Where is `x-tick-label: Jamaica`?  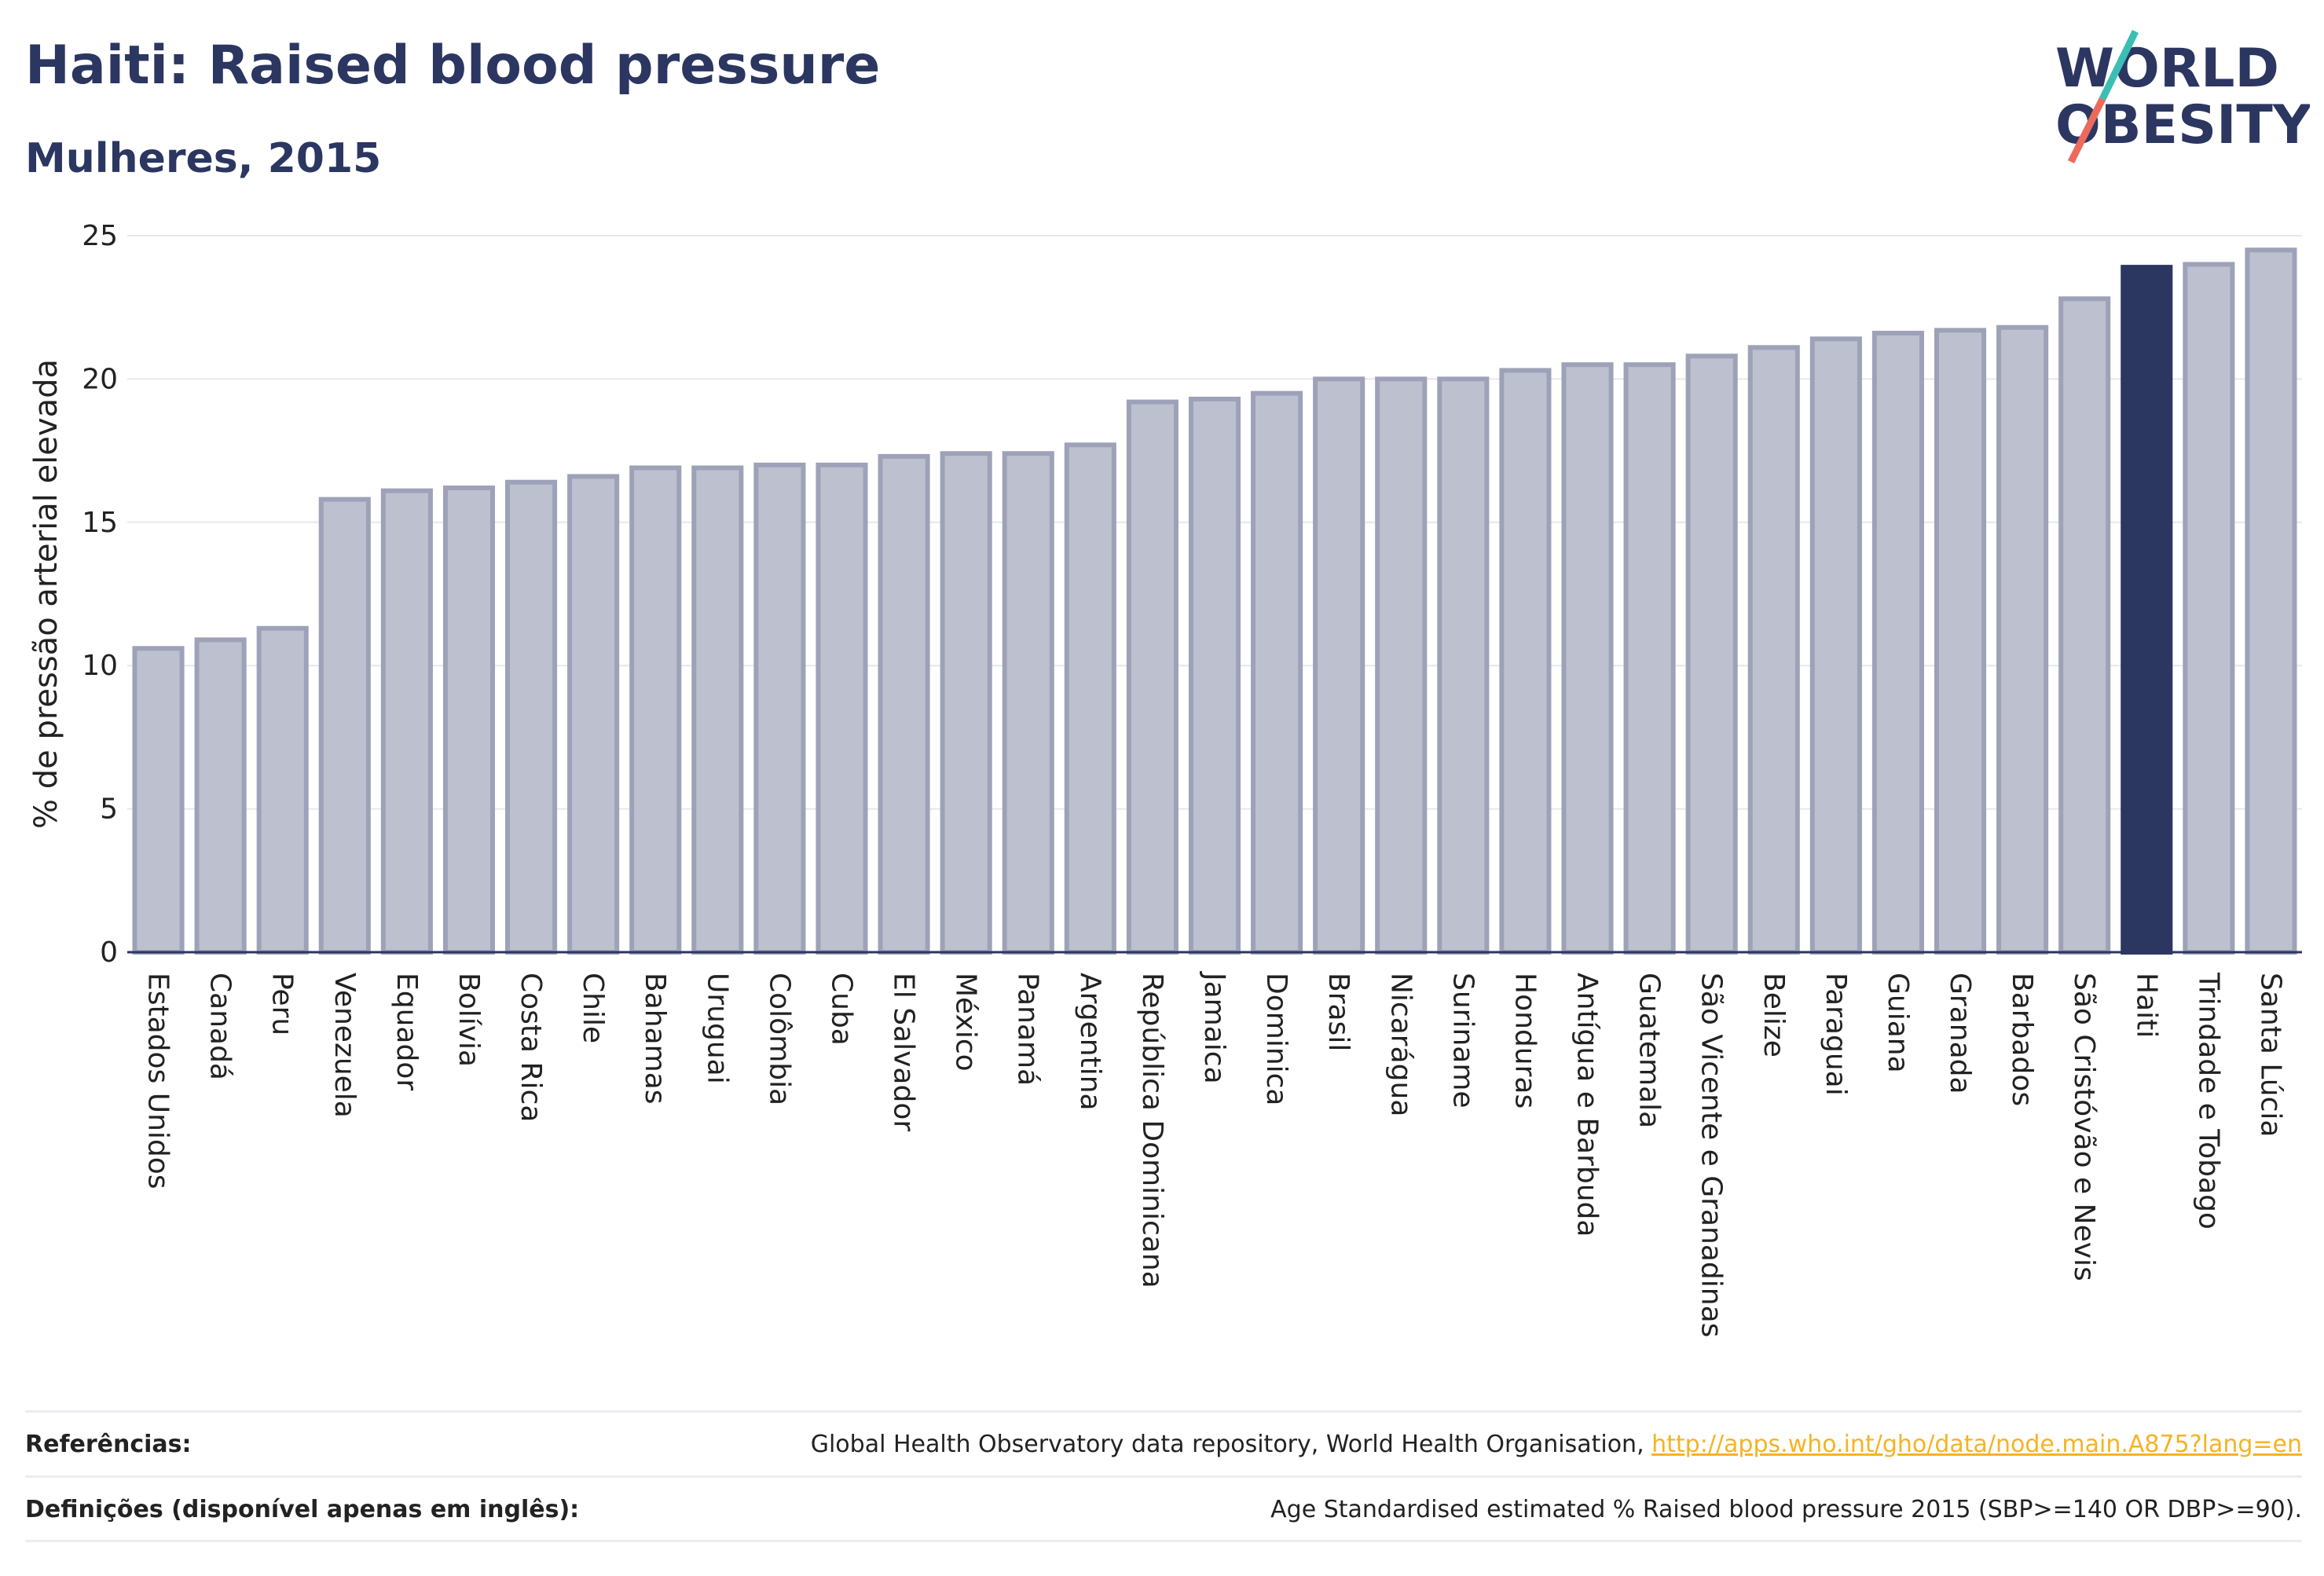 x-tick-label: Jamaica is located at coordinates (1214, 1027).